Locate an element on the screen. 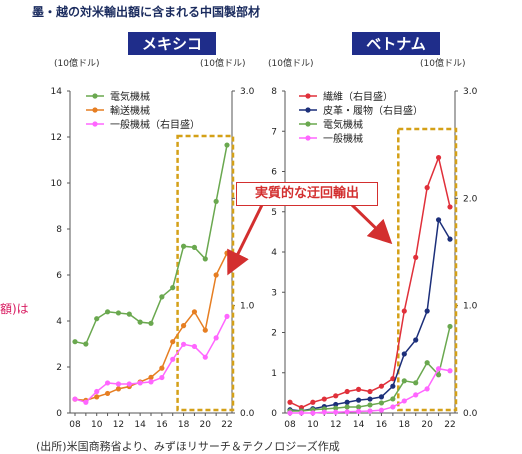  mexico-x-tick-label: 10 is located at coordinates (97, 425).